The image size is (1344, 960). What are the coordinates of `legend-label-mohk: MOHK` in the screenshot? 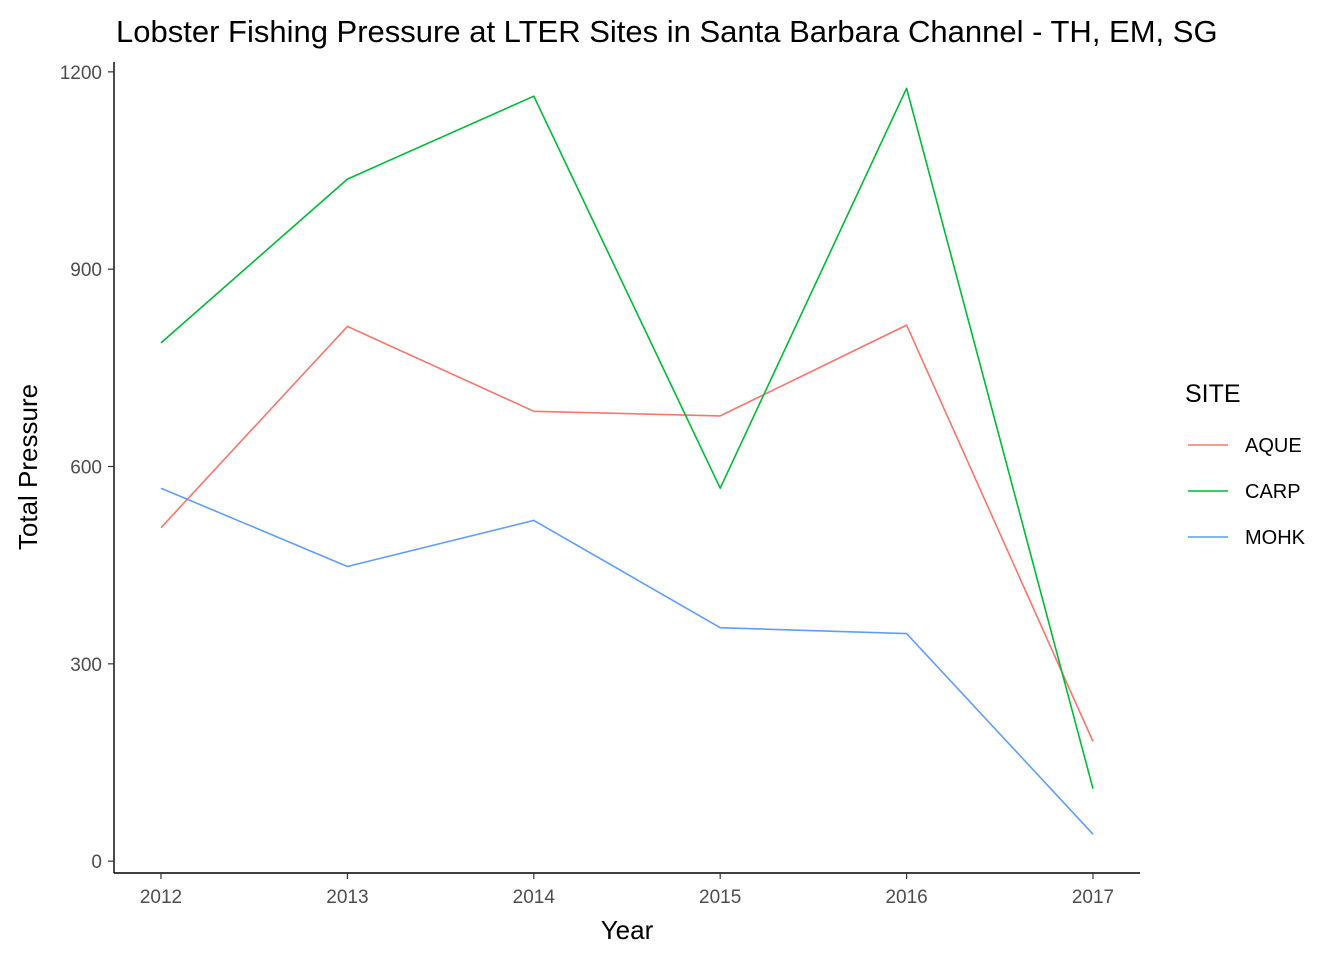 It's located at (1275, 538).